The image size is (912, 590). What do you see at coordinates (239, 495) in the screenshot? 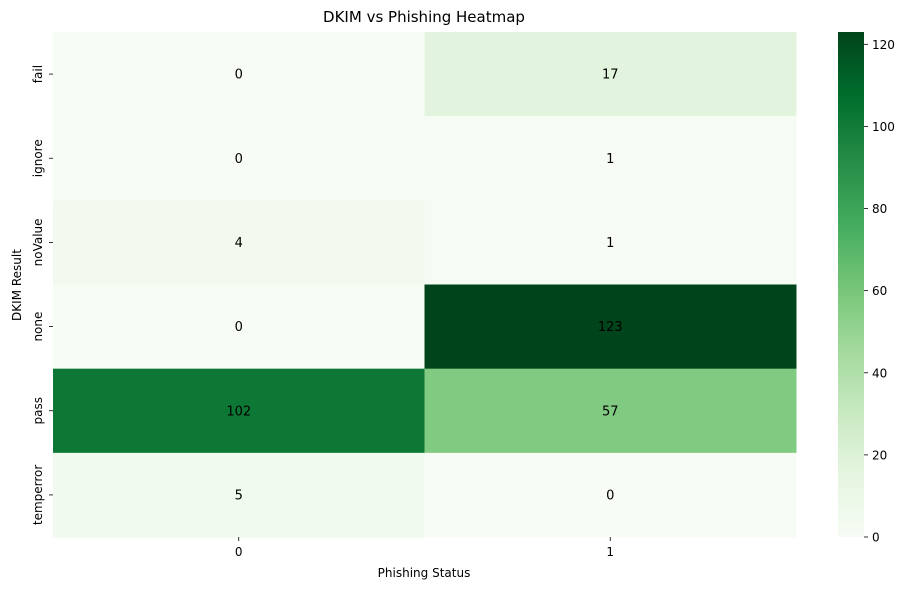
I see `heatmap-value-label: 5` at bounding box center [239, 495].